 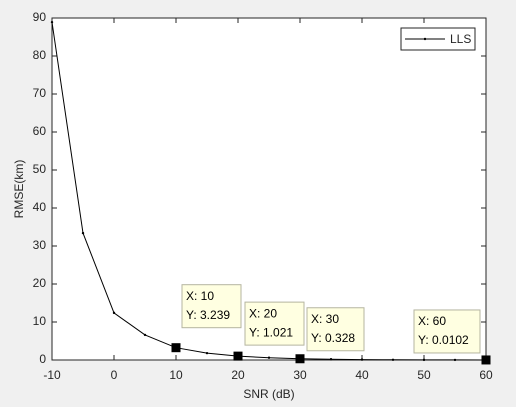 I want to click on legend-marker, so click(x=425, y=39).